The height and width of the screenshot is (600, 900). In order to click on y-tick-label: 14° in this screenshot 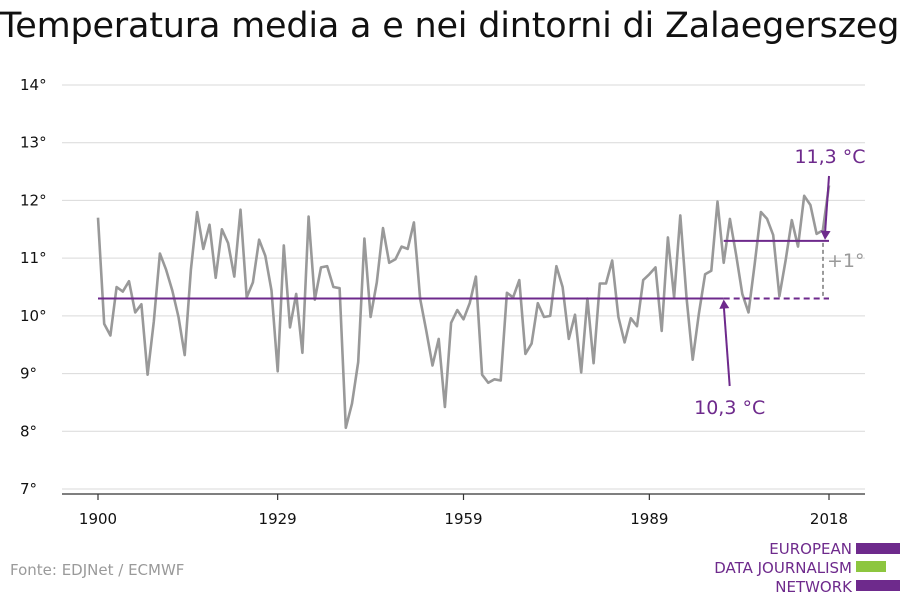, I will do `click(33, 85)`.